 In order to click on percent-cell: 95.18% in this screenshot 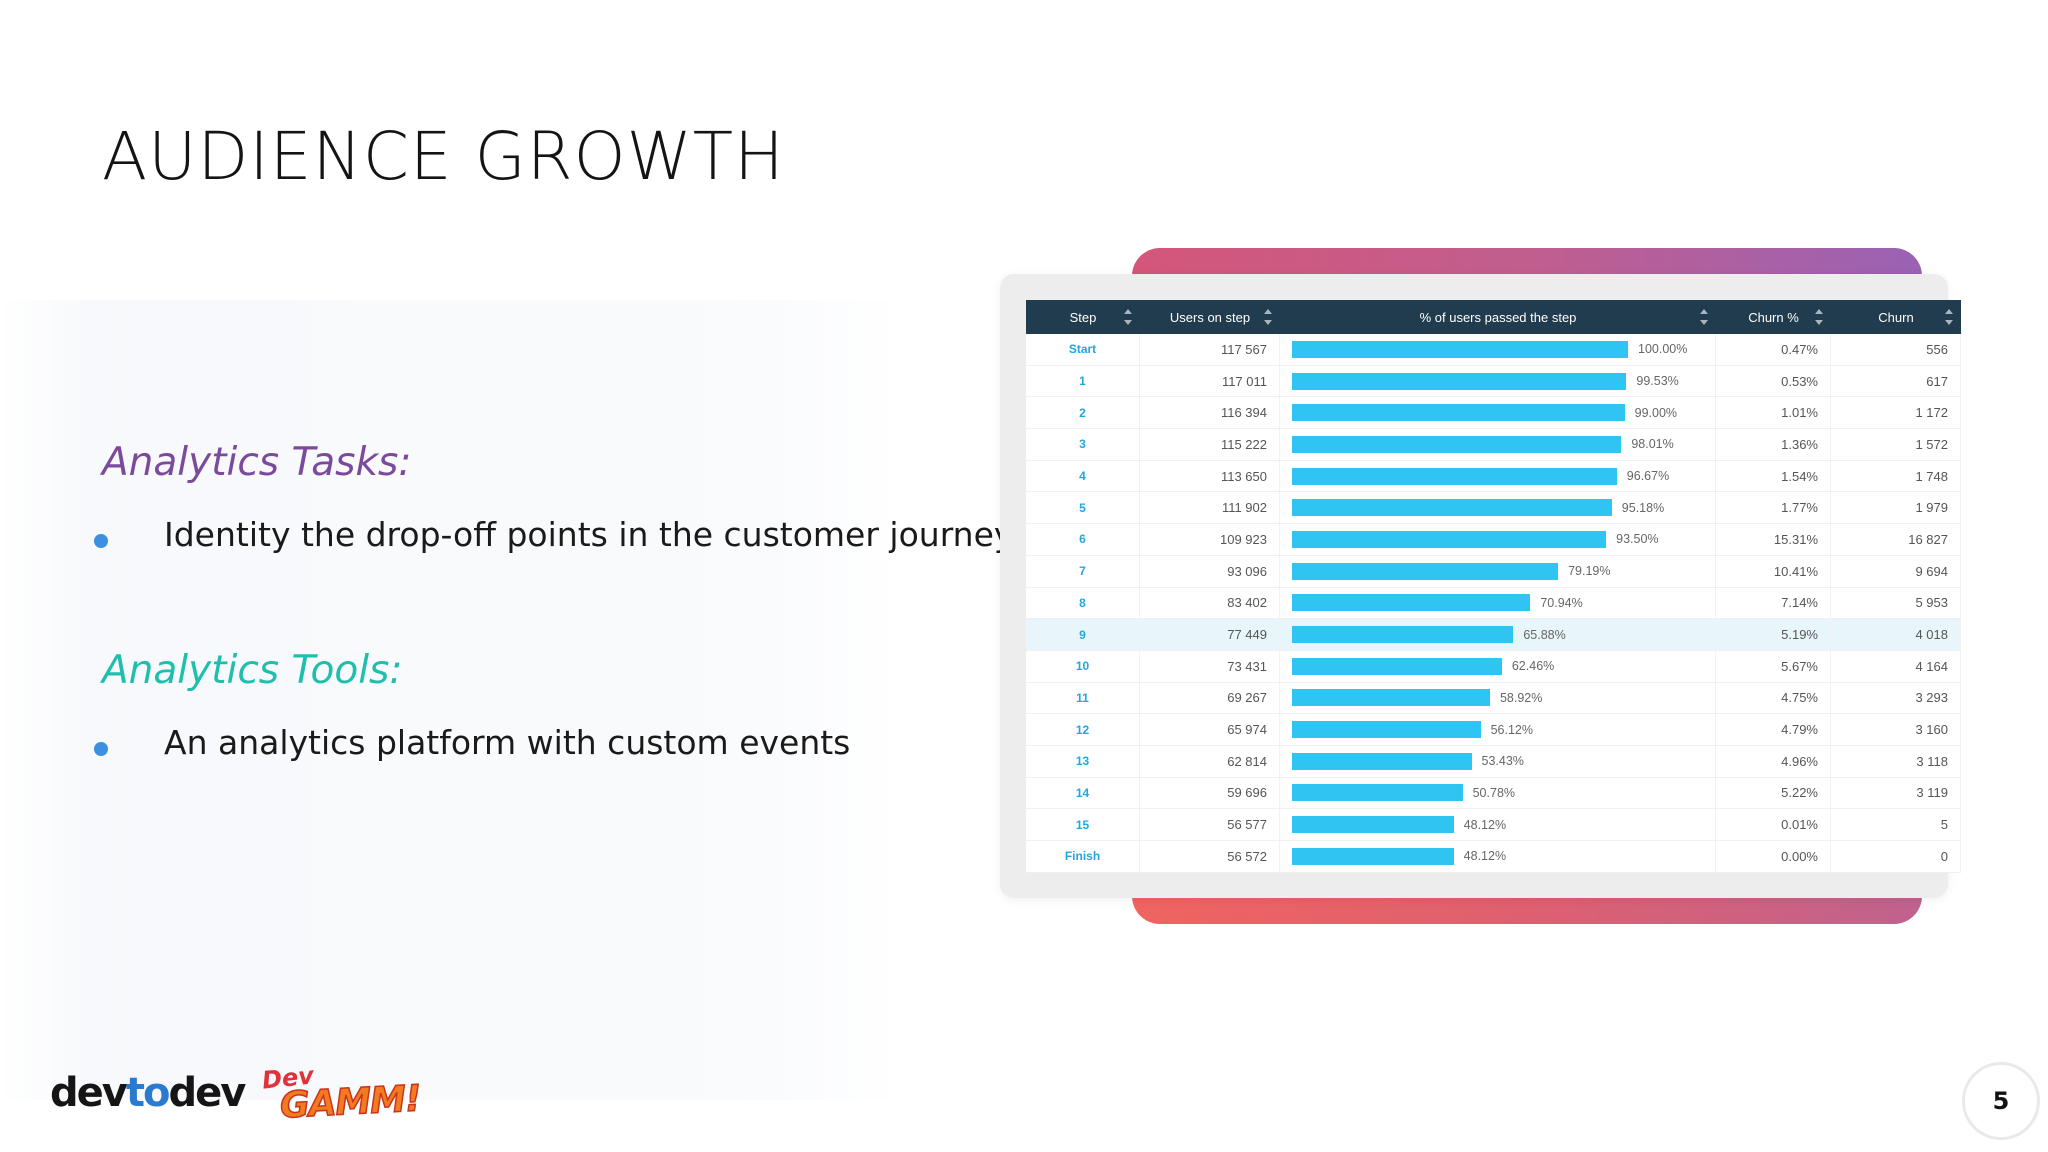, I will do `click(1498, 508)`.